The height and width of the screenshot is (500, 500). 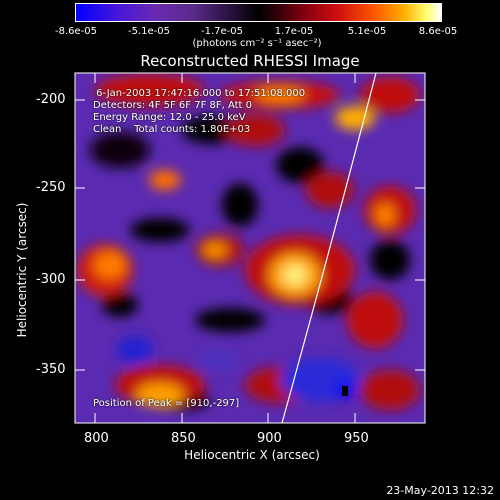 What do you see at coordinates (199, 93) in the screenshot?
I see `info-line: 6-Jan-2003 17:47:16.000 to 17:51:08.000` at bounding box center [199, 93].